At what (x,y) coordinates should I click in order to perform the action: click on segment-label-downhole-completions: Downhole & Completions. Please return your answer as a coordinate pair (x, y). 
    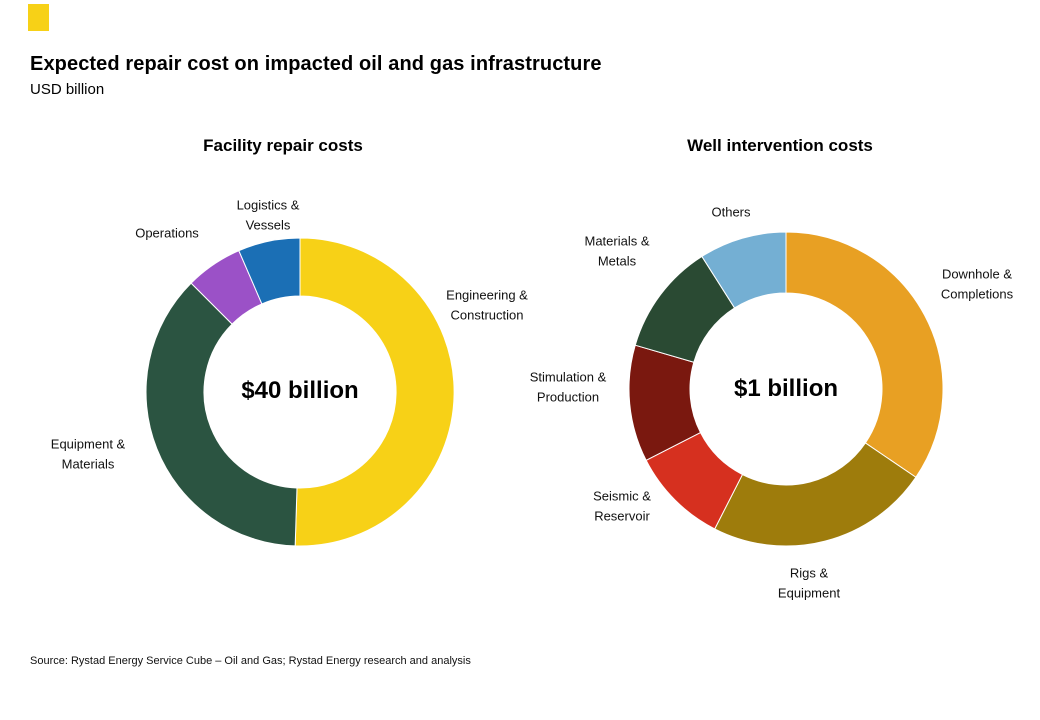
    Looking at the image, I should click on (977, 284).